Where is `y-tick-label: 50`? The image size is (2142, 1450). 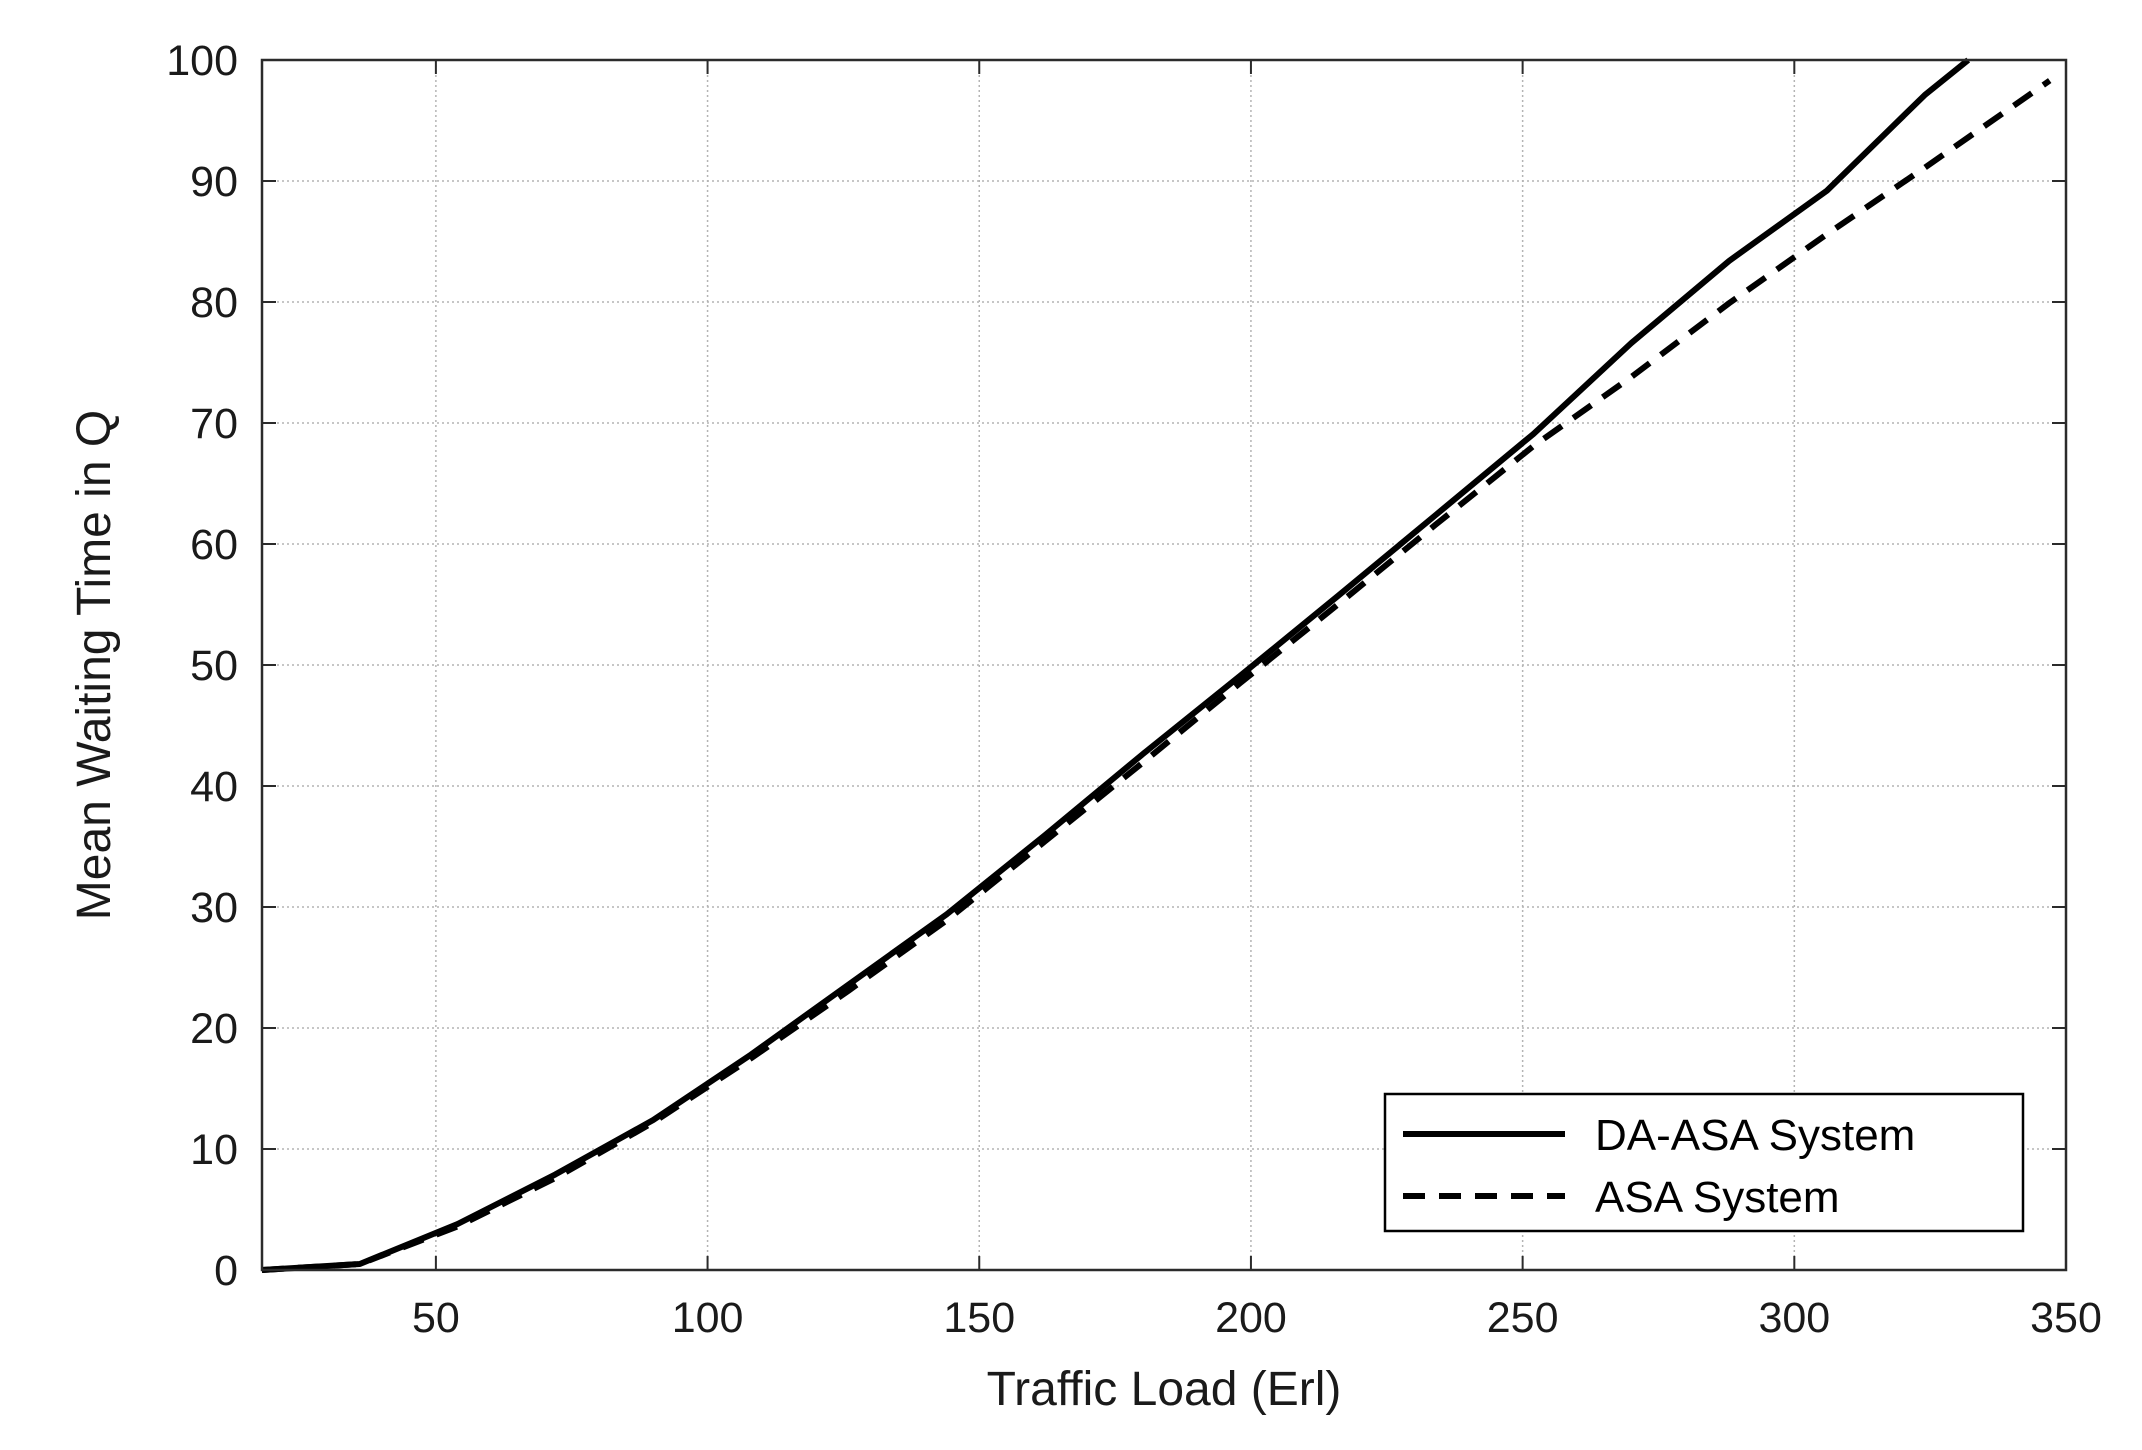
y-tick-label: 50 is located at coordinates (214, 666).